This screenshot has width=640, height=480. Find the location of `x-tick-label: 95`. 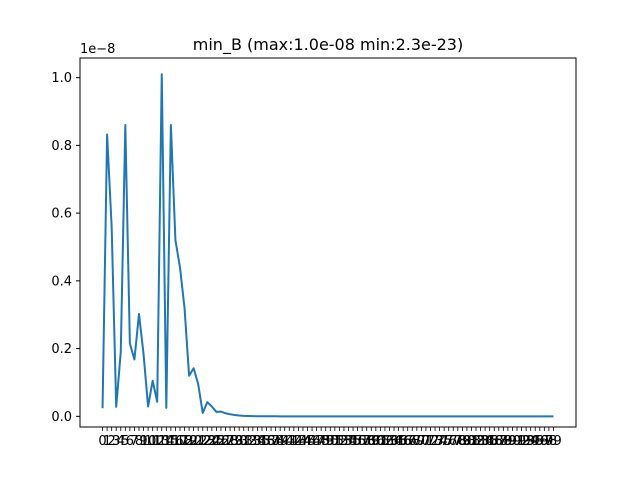

x-tick-label: 95 is located at coordinates (535, 441).